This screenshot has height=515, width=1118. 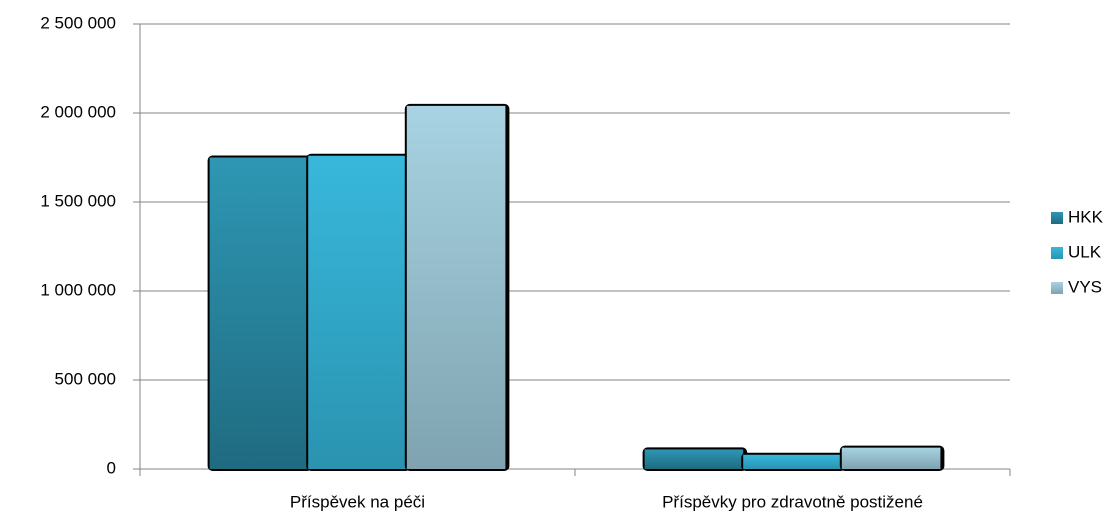 What do you see at coordinates (85, 378) in the screenshot?
I see `y-tick-label: 500 000` at bounding box center [85, 378].